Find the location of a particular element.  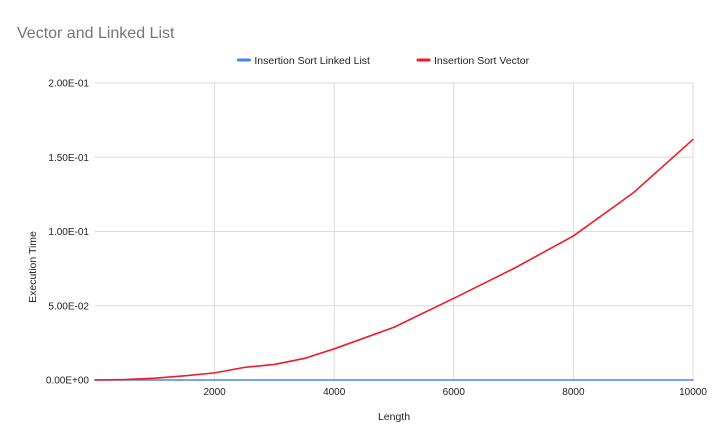

y-tick-label: 5.00E-02 is located at coordinates (68, 306).